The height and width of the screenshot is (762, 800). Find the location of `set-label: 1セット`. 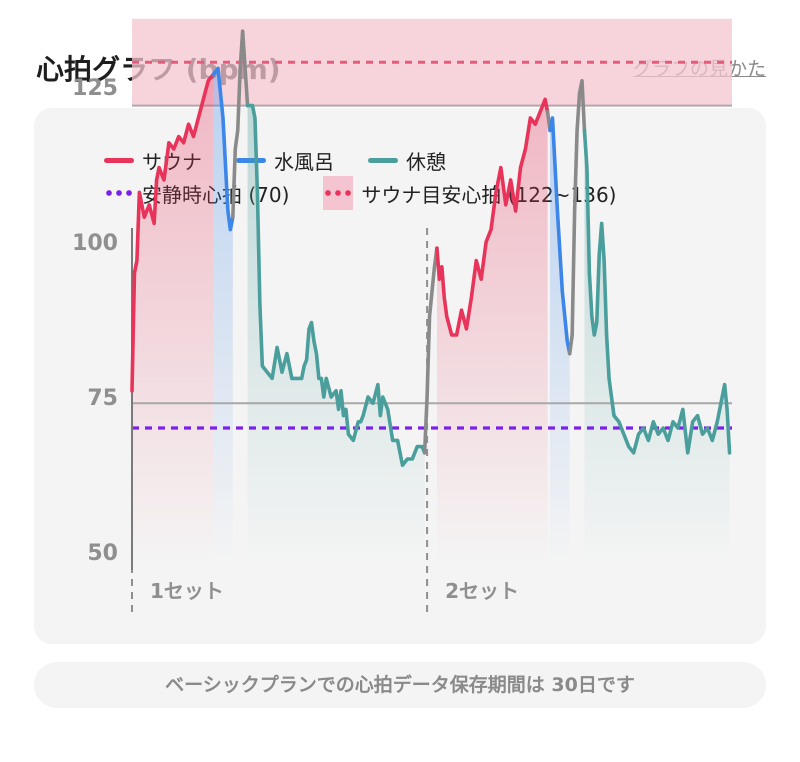

set-label: 1セット is located at coordinates (187, 591).